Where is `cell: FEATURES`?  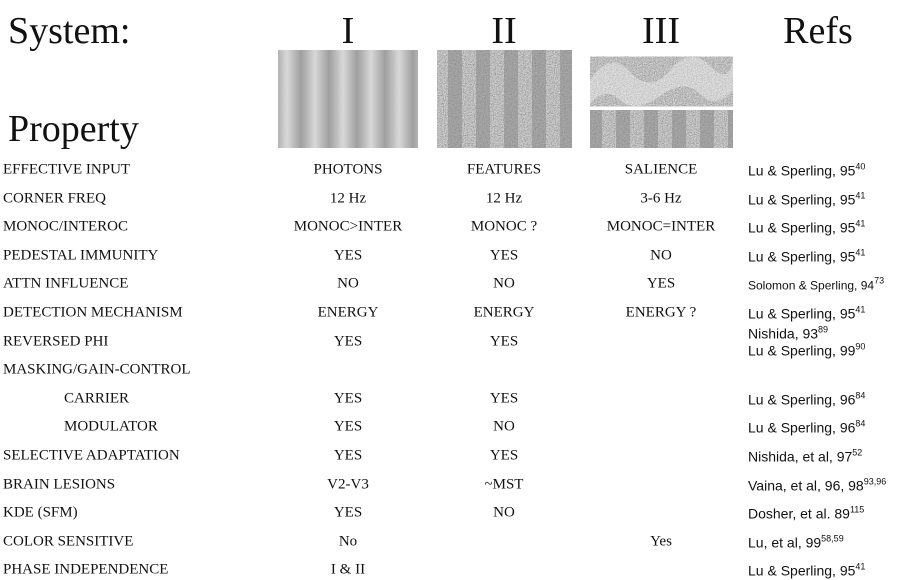
cell: FEATURES is located at coordinates (504, 169).